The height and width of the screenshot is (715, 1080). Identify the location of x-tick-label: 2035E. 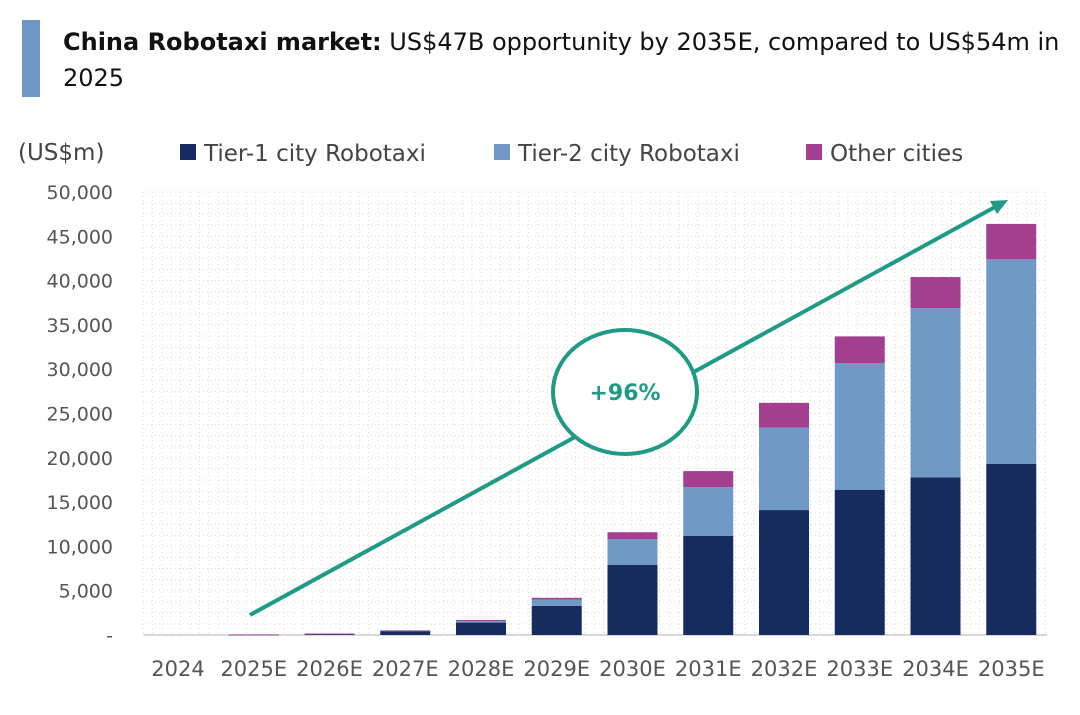
(1011, 669).